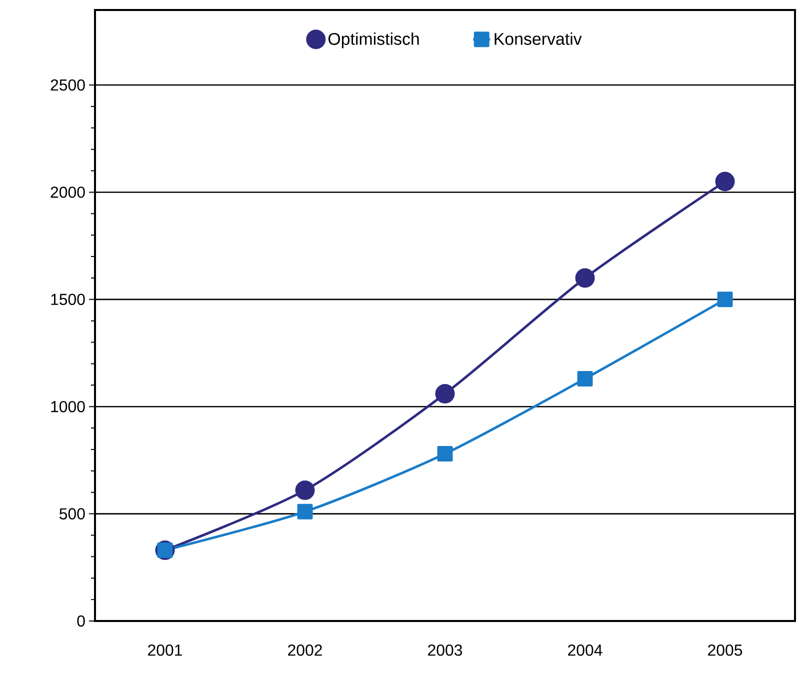 The height and width of the screenshot is (675, 804). I want to click on legend-label: Konservativ, so click(538, 38).